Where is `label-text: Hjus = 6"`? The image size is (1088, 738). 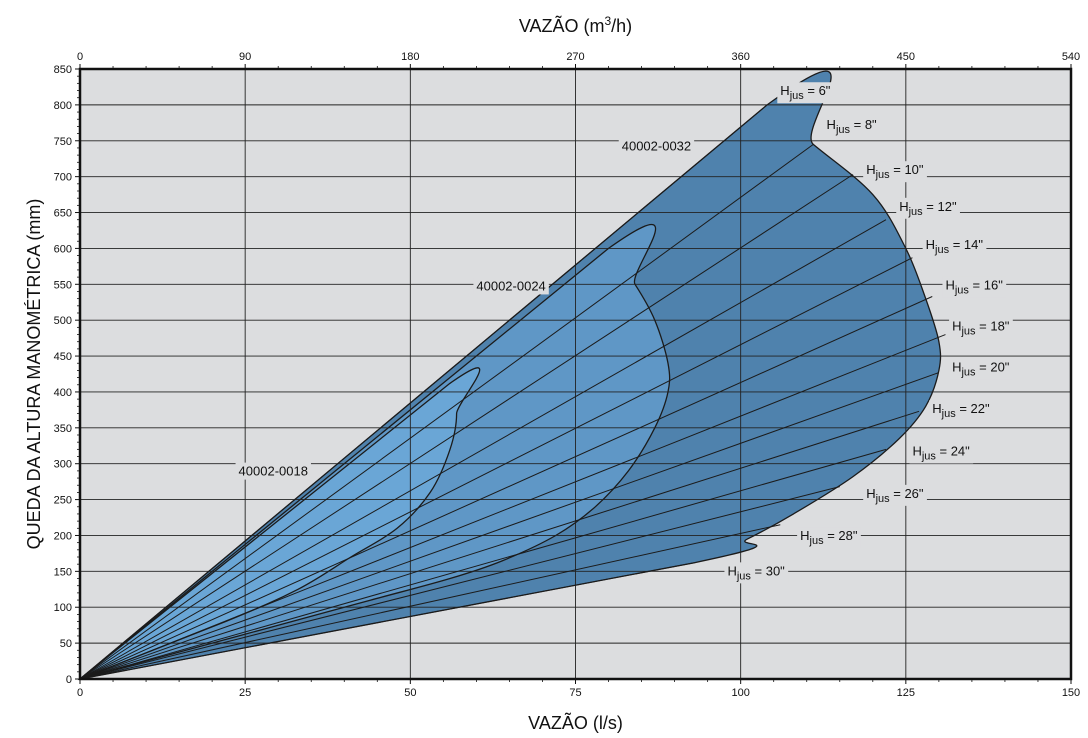
label-text: Hjus = 6" is located at coordinates (805, 92).